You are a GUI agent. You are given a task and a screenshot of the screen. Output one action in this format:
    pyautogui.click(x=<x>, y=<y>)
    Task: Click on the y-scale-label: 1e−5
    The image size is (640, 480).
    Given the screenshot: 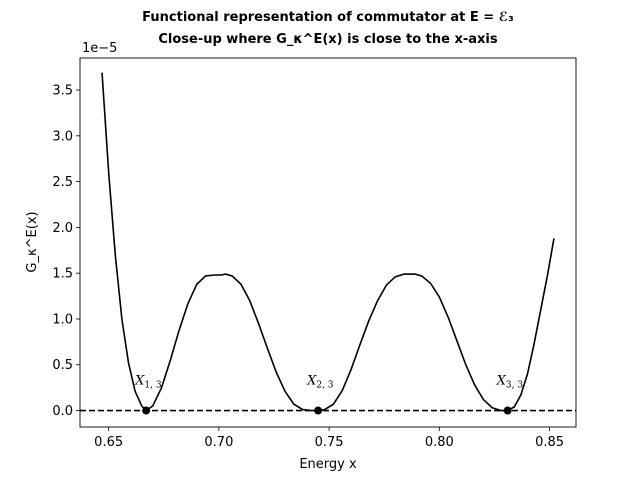 What is the action you would take?
    pyautogui.click(x=99, y=48)
    